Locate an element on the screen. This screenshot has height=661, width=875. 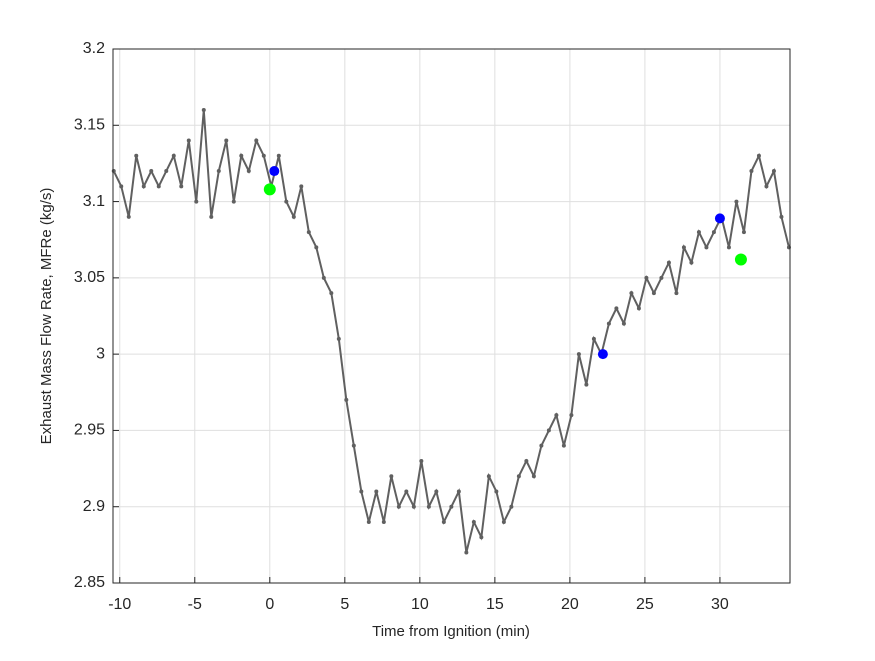
y-tick-label: 2.95 is located at coordinates (89, 430).